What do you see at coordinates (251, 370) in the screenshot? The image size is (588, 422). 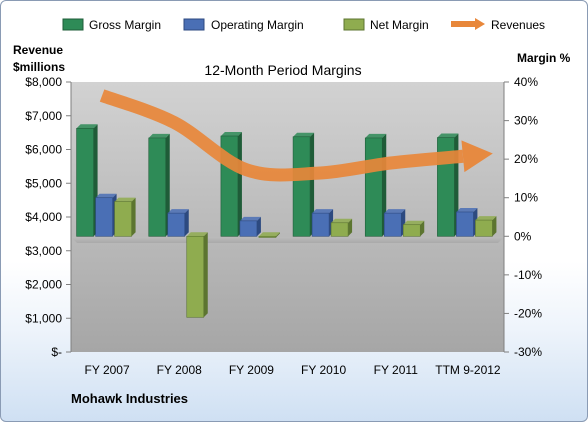 I see `category-label: FY 2009` at bounding box center [251, 370].